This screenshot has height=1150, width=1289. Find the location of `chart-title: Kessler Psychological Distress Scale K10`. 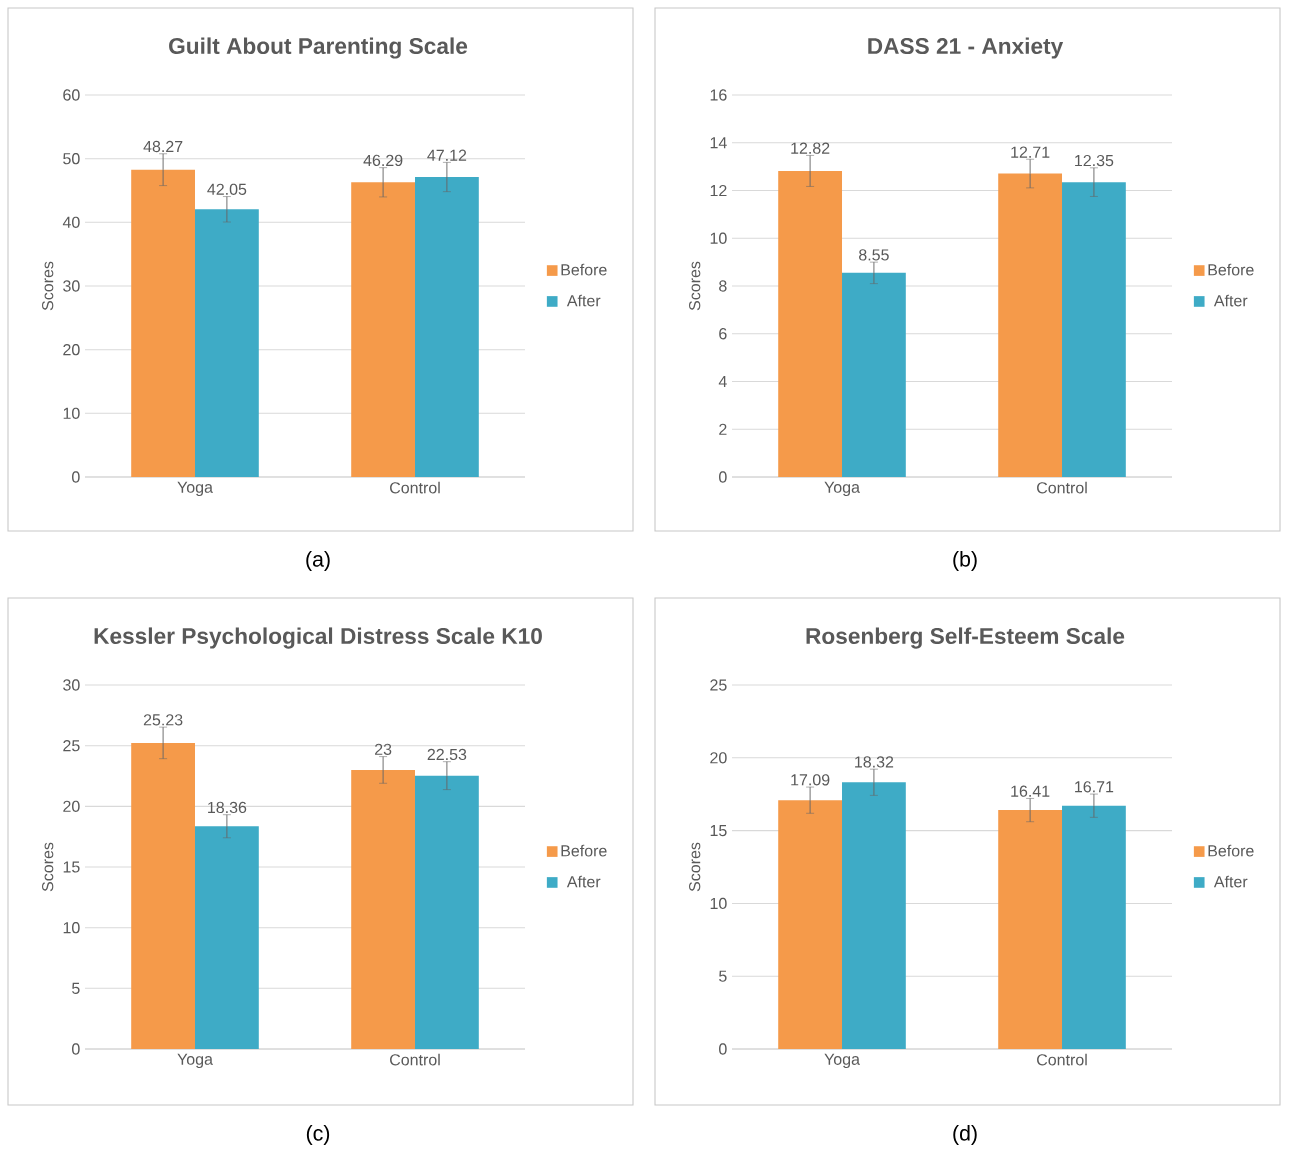

chart-title: Kessler Psychological Distress Scale K10 is located at coordinates (318, 638).